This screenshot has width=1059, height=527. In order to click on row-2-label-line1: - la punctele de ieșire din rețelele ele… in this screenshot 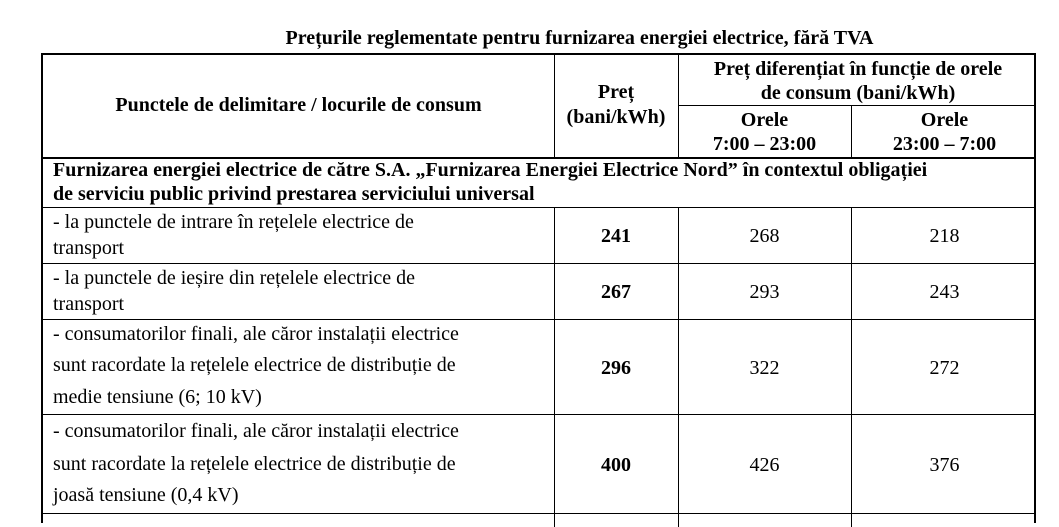, I will do `click(234, 278)`.